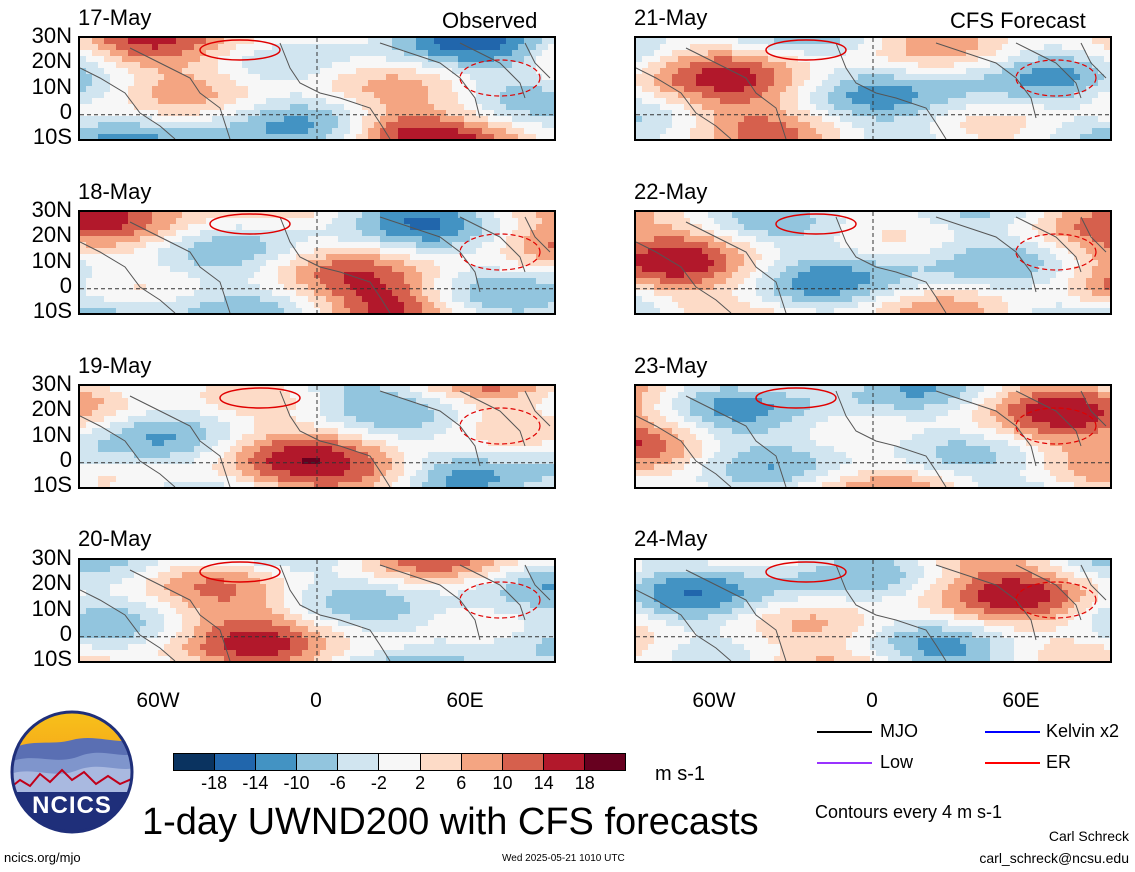 The image size is (1135, 872). What do you see at coordinates (115, 17) in the screenshot?
I see `panel-date: 17-May` at bounding box center [115, 17].